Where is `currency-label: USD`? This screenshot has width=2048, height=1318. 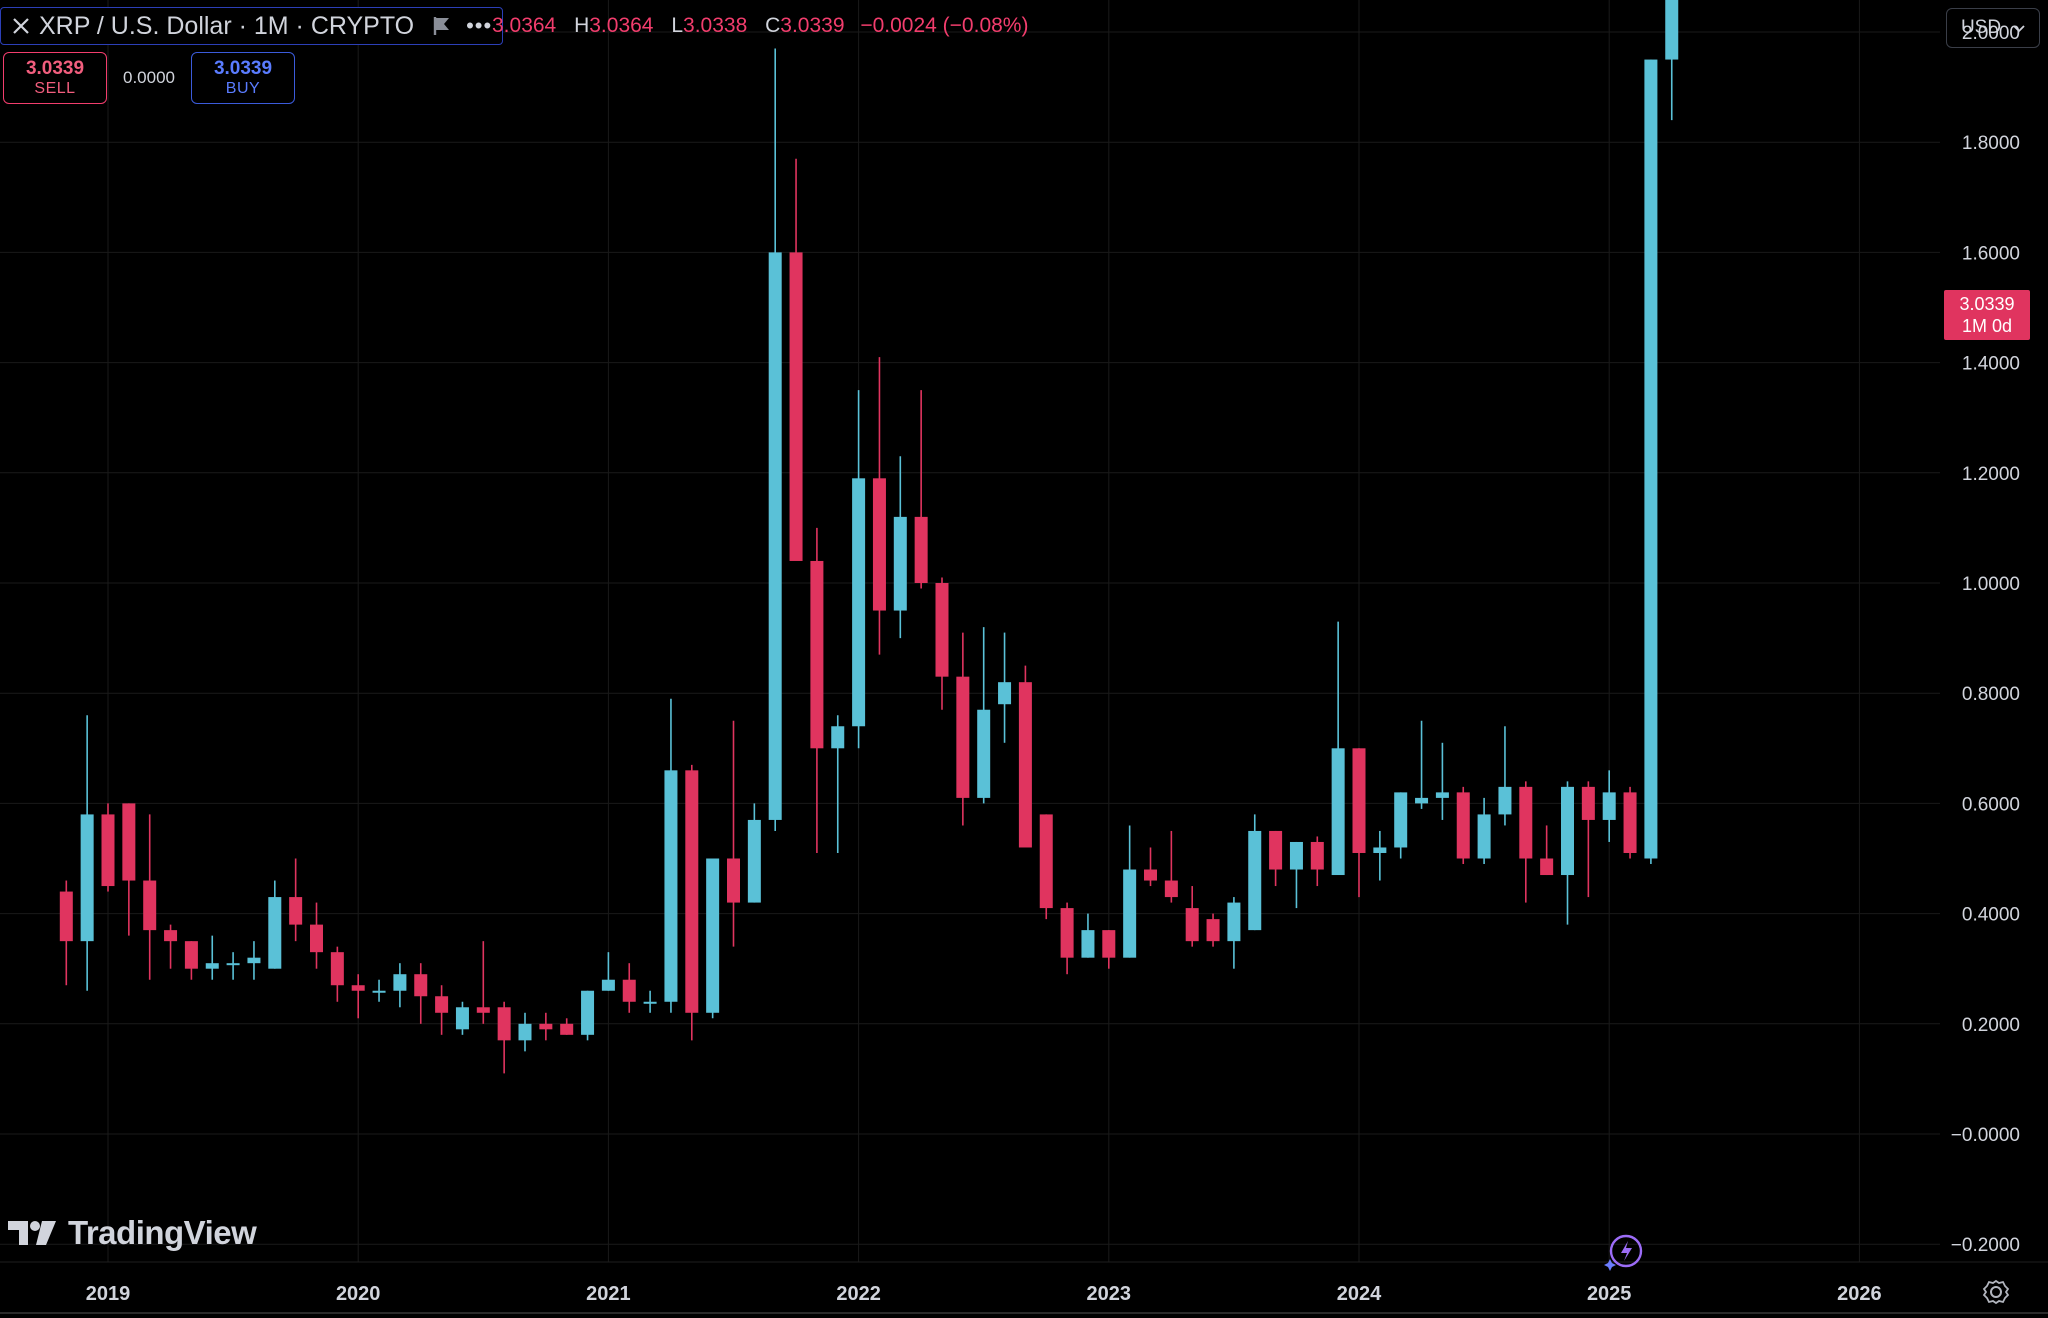
currency-label: USD is located at coordinates (1981, 27).